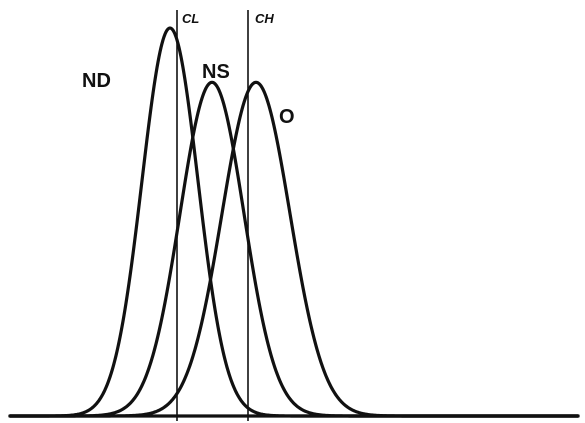  I want to click on cutoff-label-ch: CH, so click(264, 18).